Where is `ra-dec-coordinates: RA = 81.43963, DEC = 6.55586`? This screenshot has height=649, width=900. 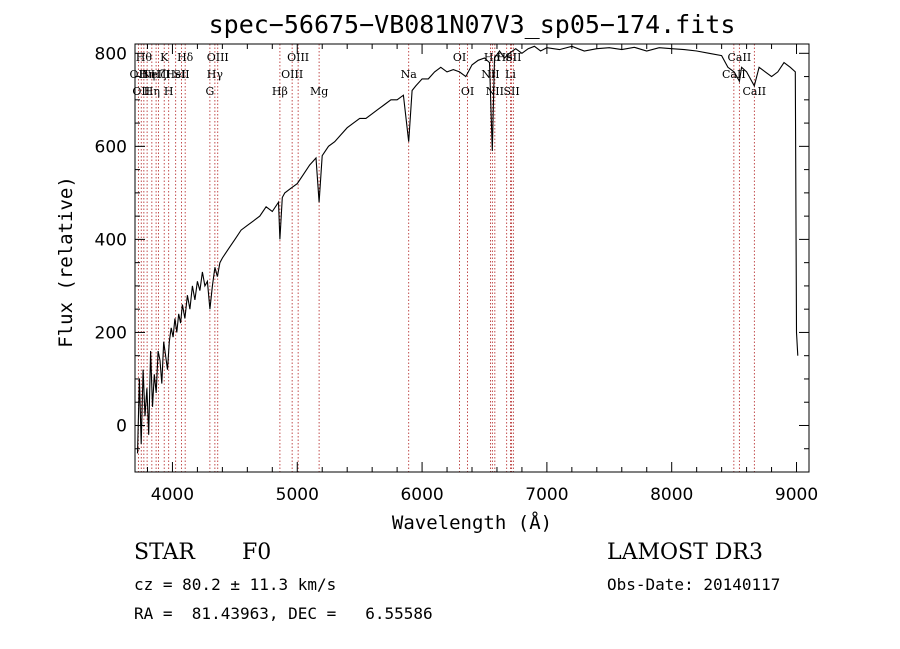 ra-dec-coordinates: RA = 81.43963, DEC = 6.55586 is located at coordinates (283, 613).